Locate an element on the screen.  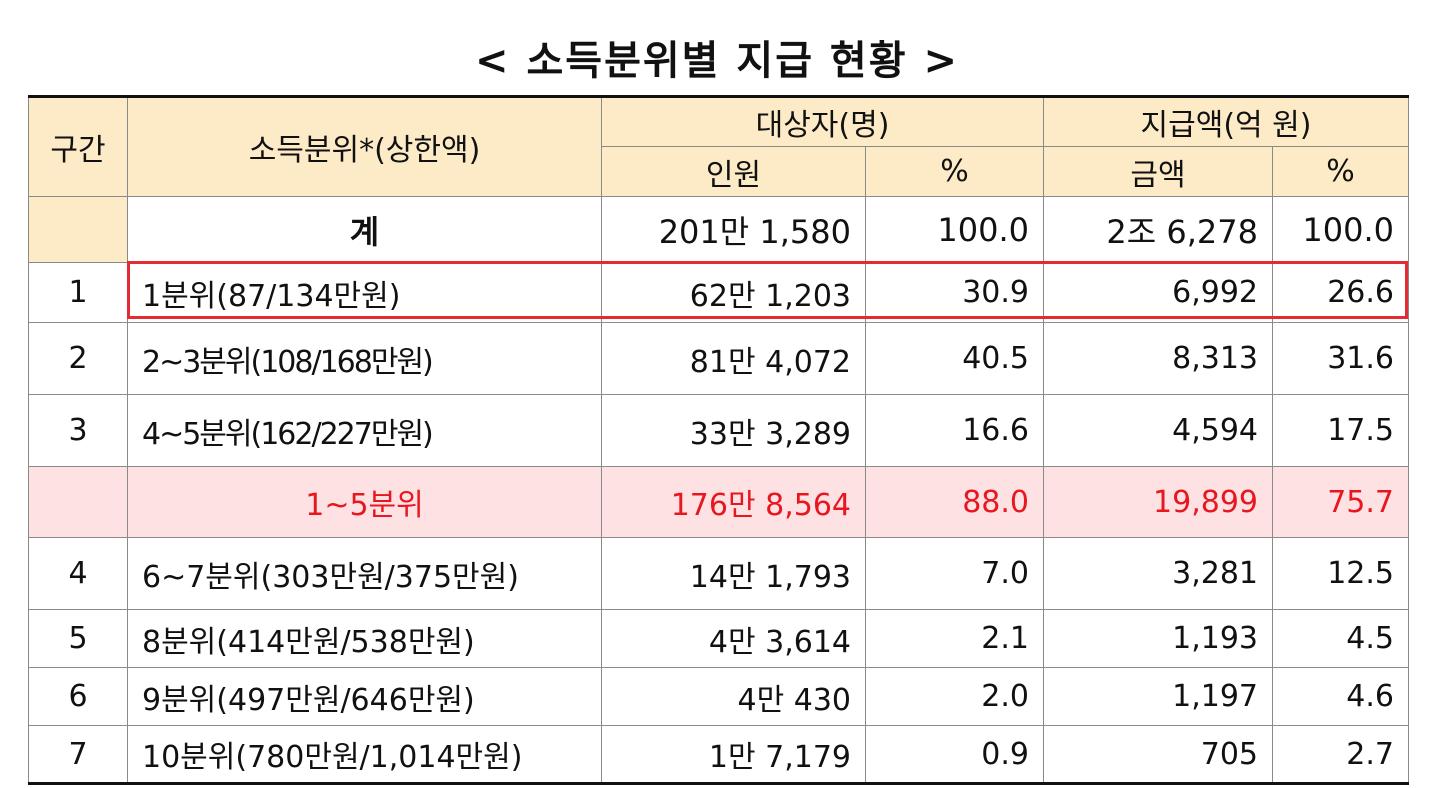
subtotal-row: 1~5분위 176만 8,564 88.0 19,899 75.7 is located at coordinates (719, 502).